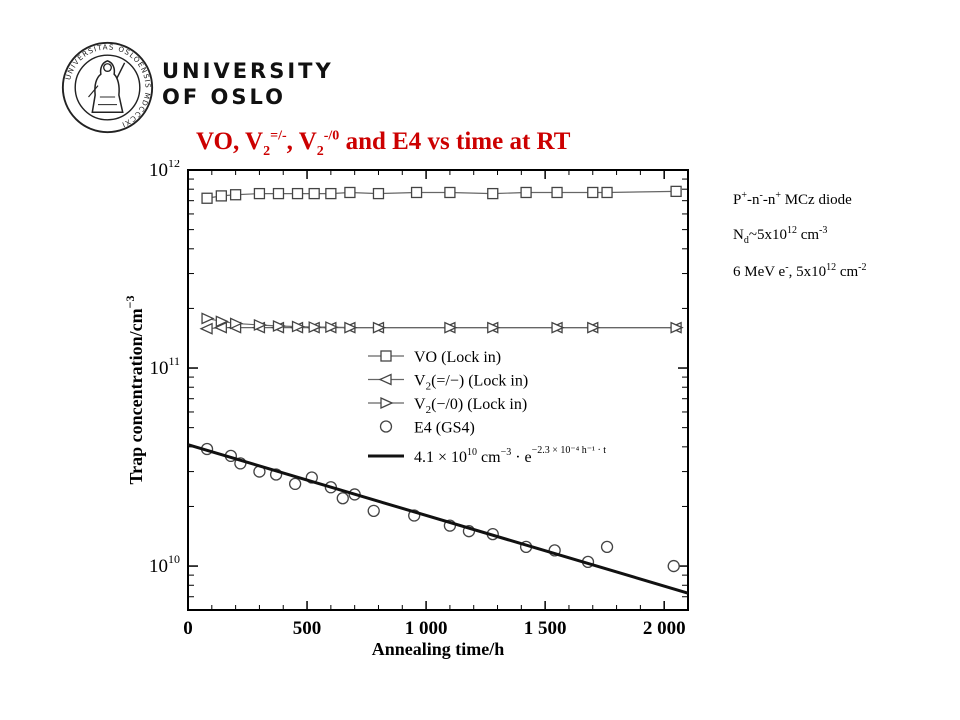 Image resolution: width=960 pixels, height=720 pixels. What do you see at coordinates (545, 628) in the screenshot?
I see `x-tick-label: 1 500` at bounding box center [545, 628].